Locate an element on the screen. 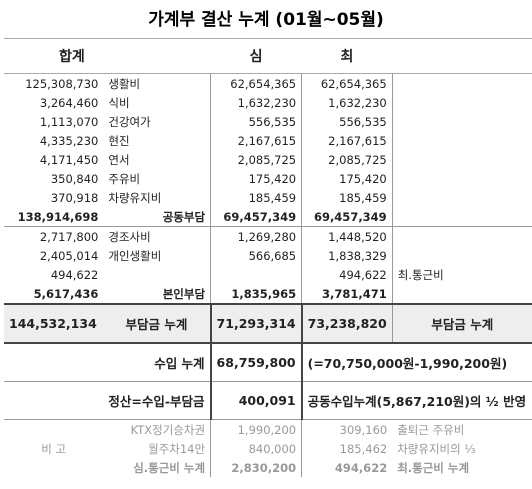  sim-cell: 1,835,965 is located at coordinates (256, 294).